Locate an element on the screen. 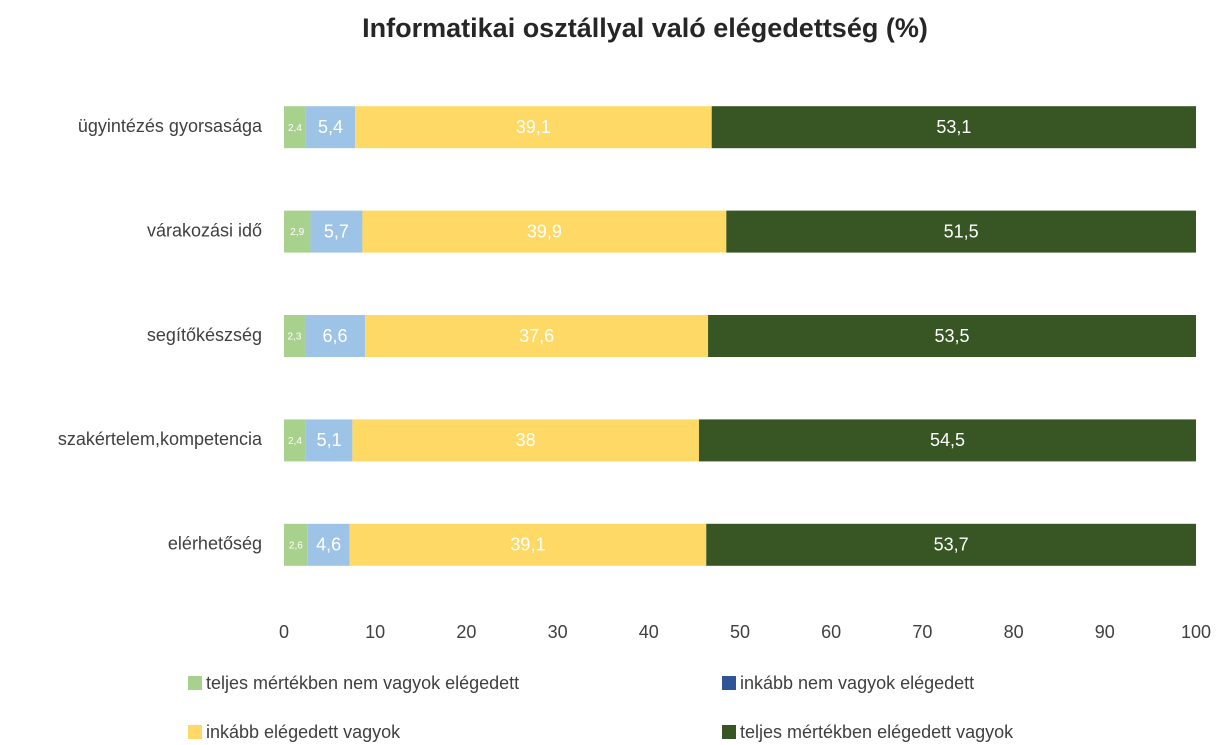  data-label: 38 is located at coordinates (526, 440).